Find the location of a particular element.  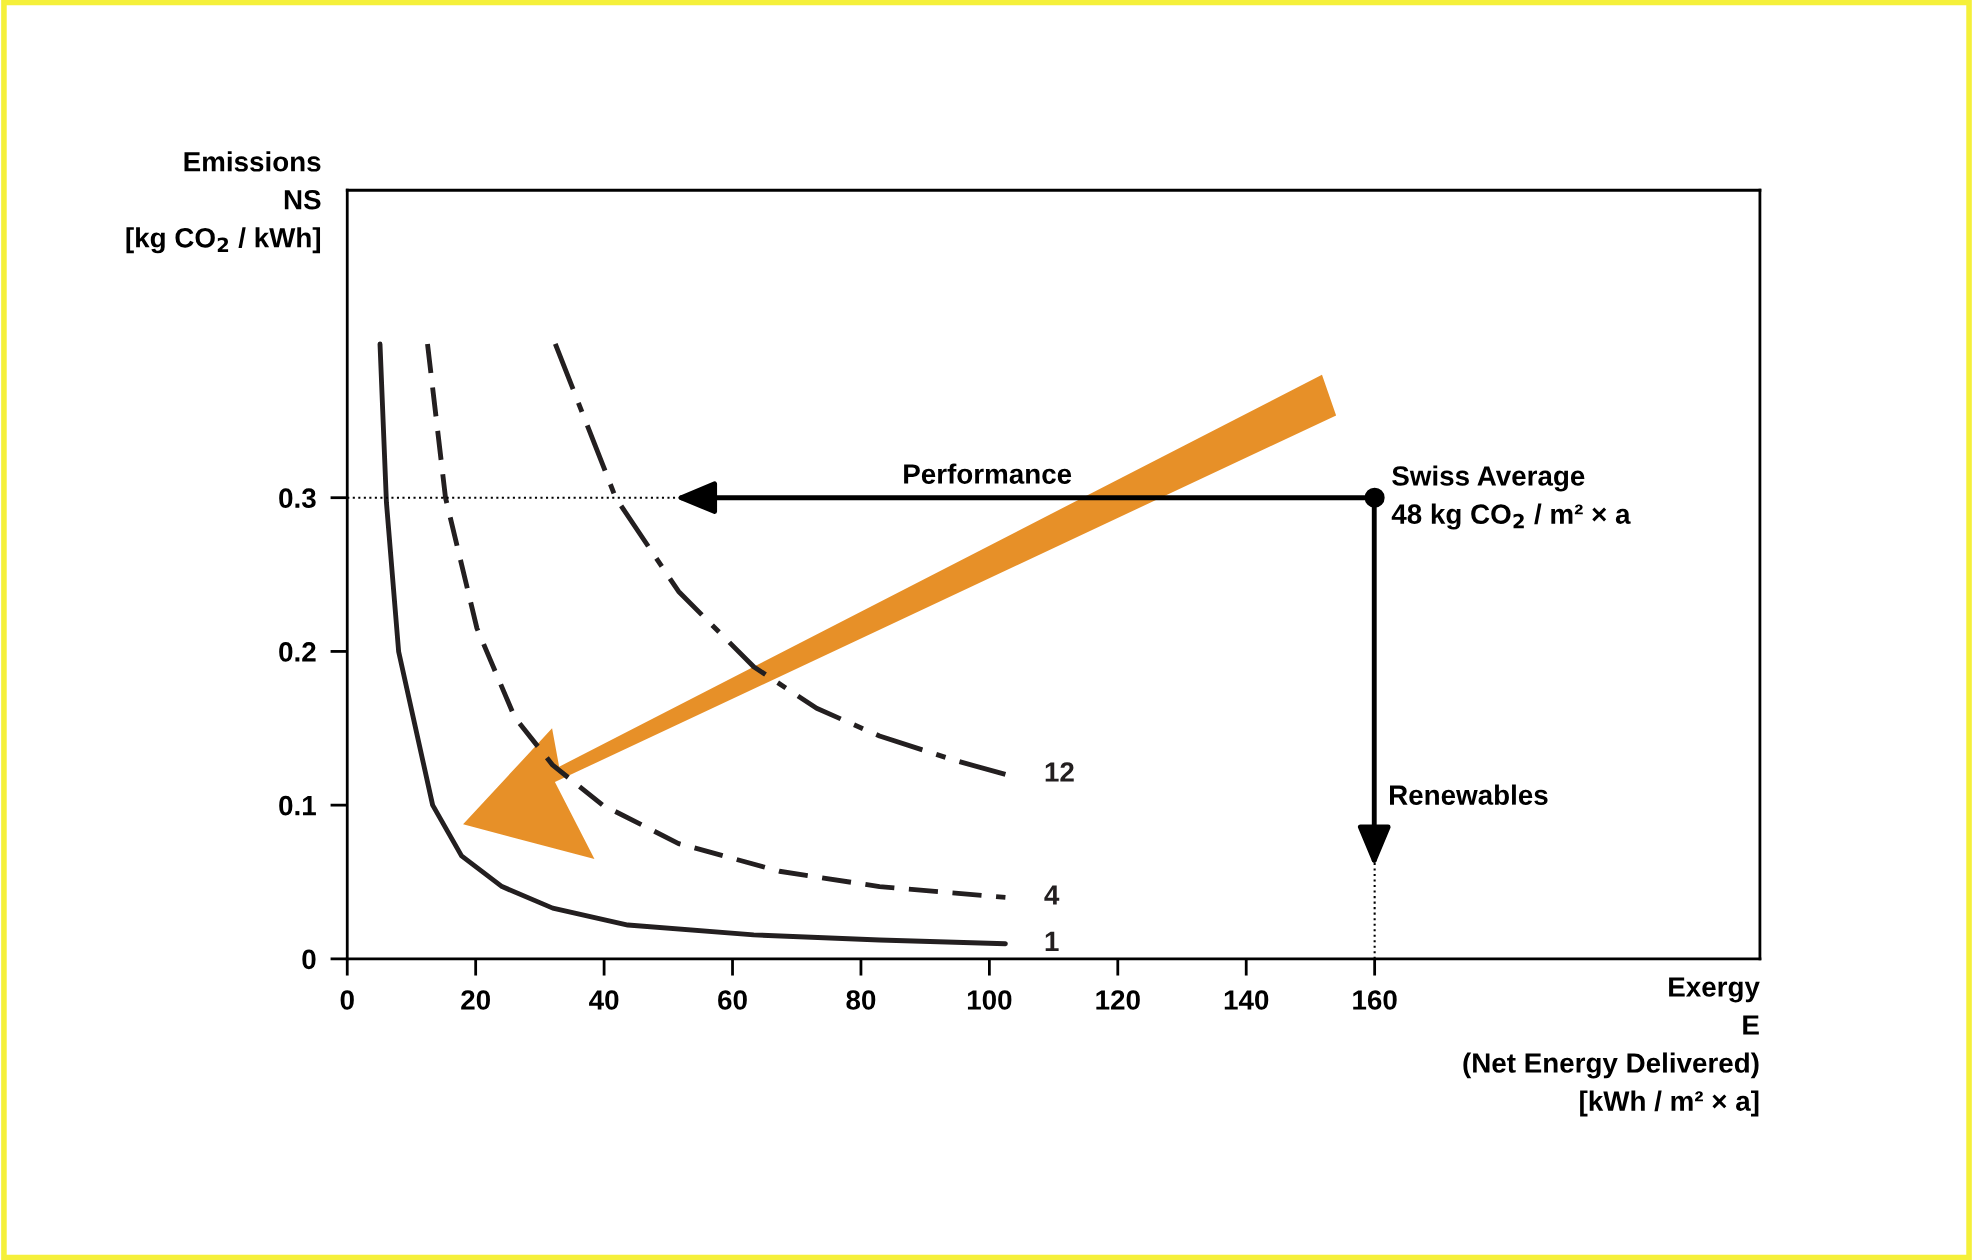

annotation: Swiss Average 48 kg CO$_{2}$ / m² × a is located at coordinates (1511, 497).